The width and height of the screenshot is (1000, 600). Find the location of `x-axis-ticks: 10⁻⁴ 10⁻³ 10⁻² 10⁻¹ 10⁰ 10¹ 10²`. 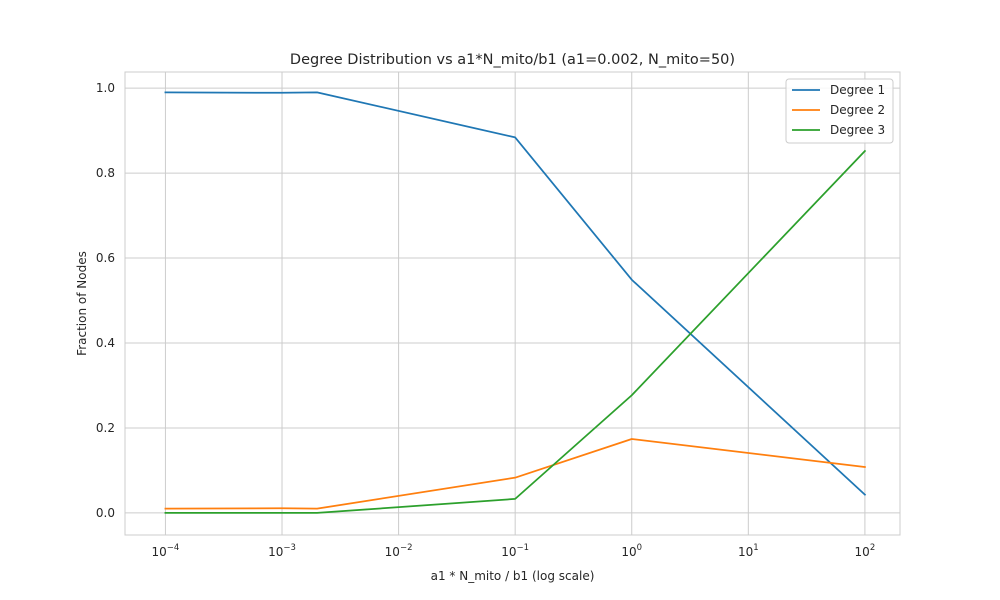

x-axis-ticks: 10⁻⁴ 10⁻³ 10⁻² 10⁻¹ 10⁰ 10¹ 10² is located at coordinates (514, 551).